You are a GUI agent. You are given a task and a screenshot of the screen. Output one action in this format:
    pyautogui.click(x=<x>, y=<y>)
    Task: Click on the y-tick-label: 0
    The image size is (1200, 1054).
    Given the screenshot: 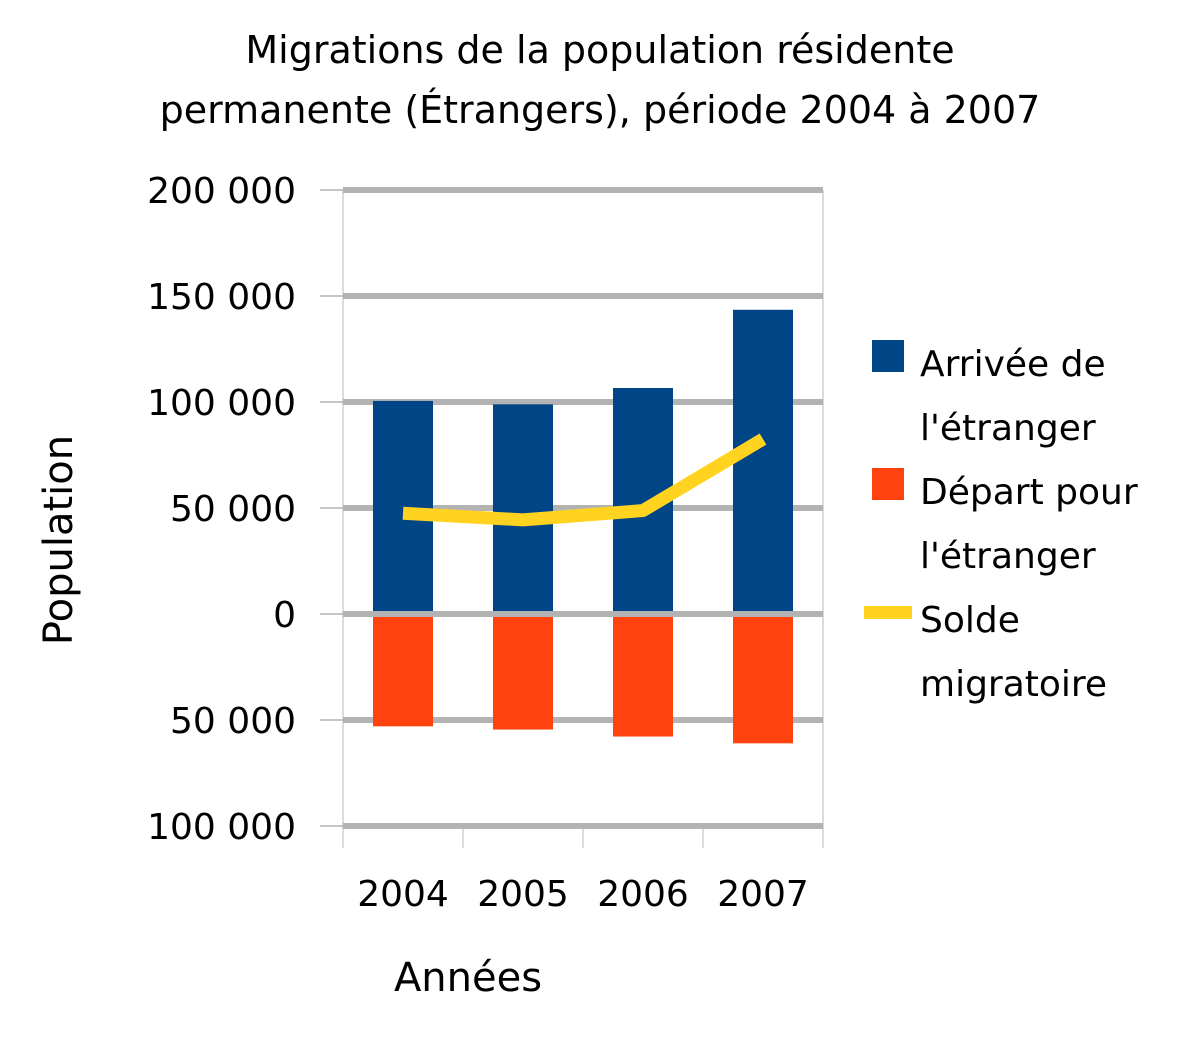 What is the action you would take?
    pyautogui.click(x=284, y=615)
    